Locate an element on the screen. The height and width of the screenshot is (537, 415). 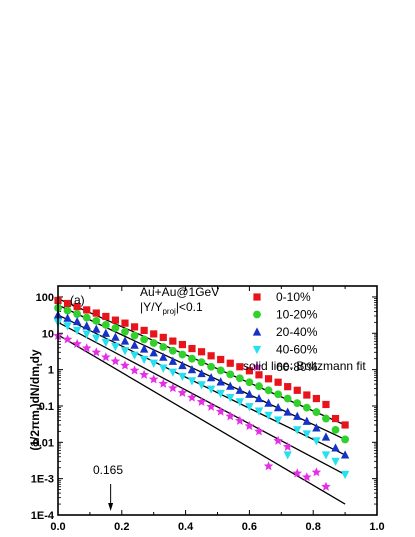
x-tick-label: 0.8 is located at coordinates (313, 527).